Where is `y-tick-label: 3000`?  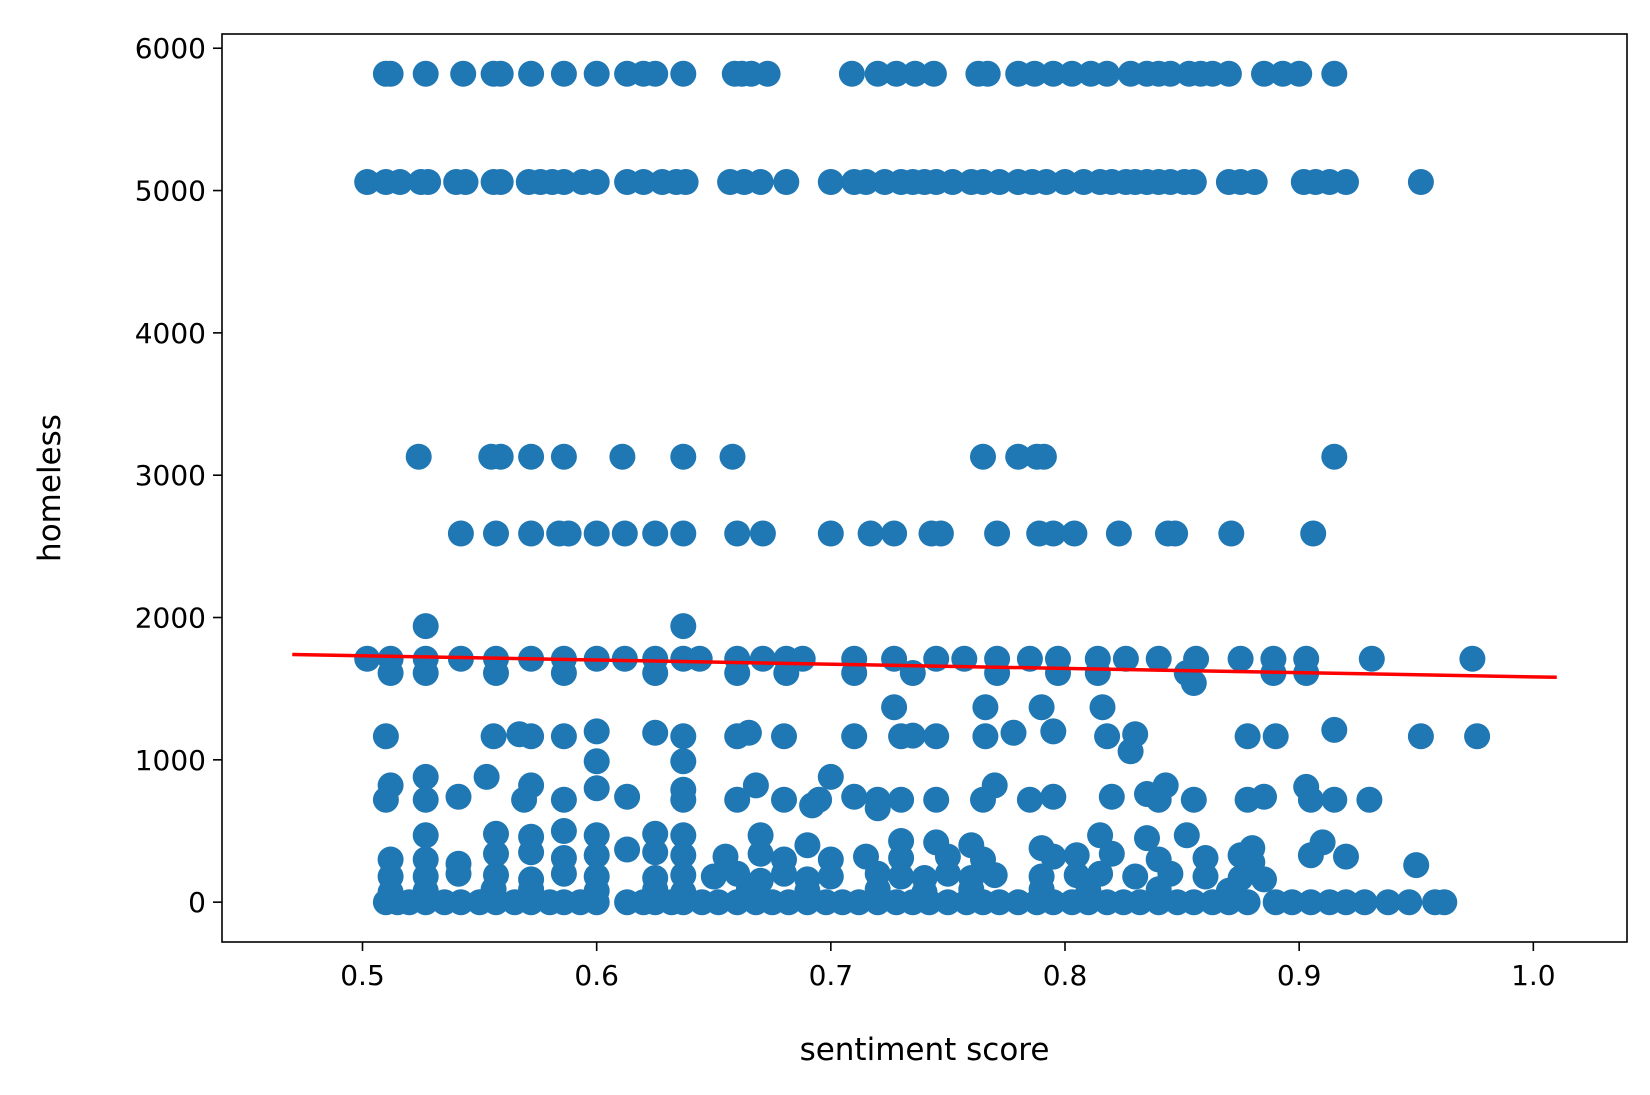 y-tick-label: 3000 is located at coordinates (170, 475).